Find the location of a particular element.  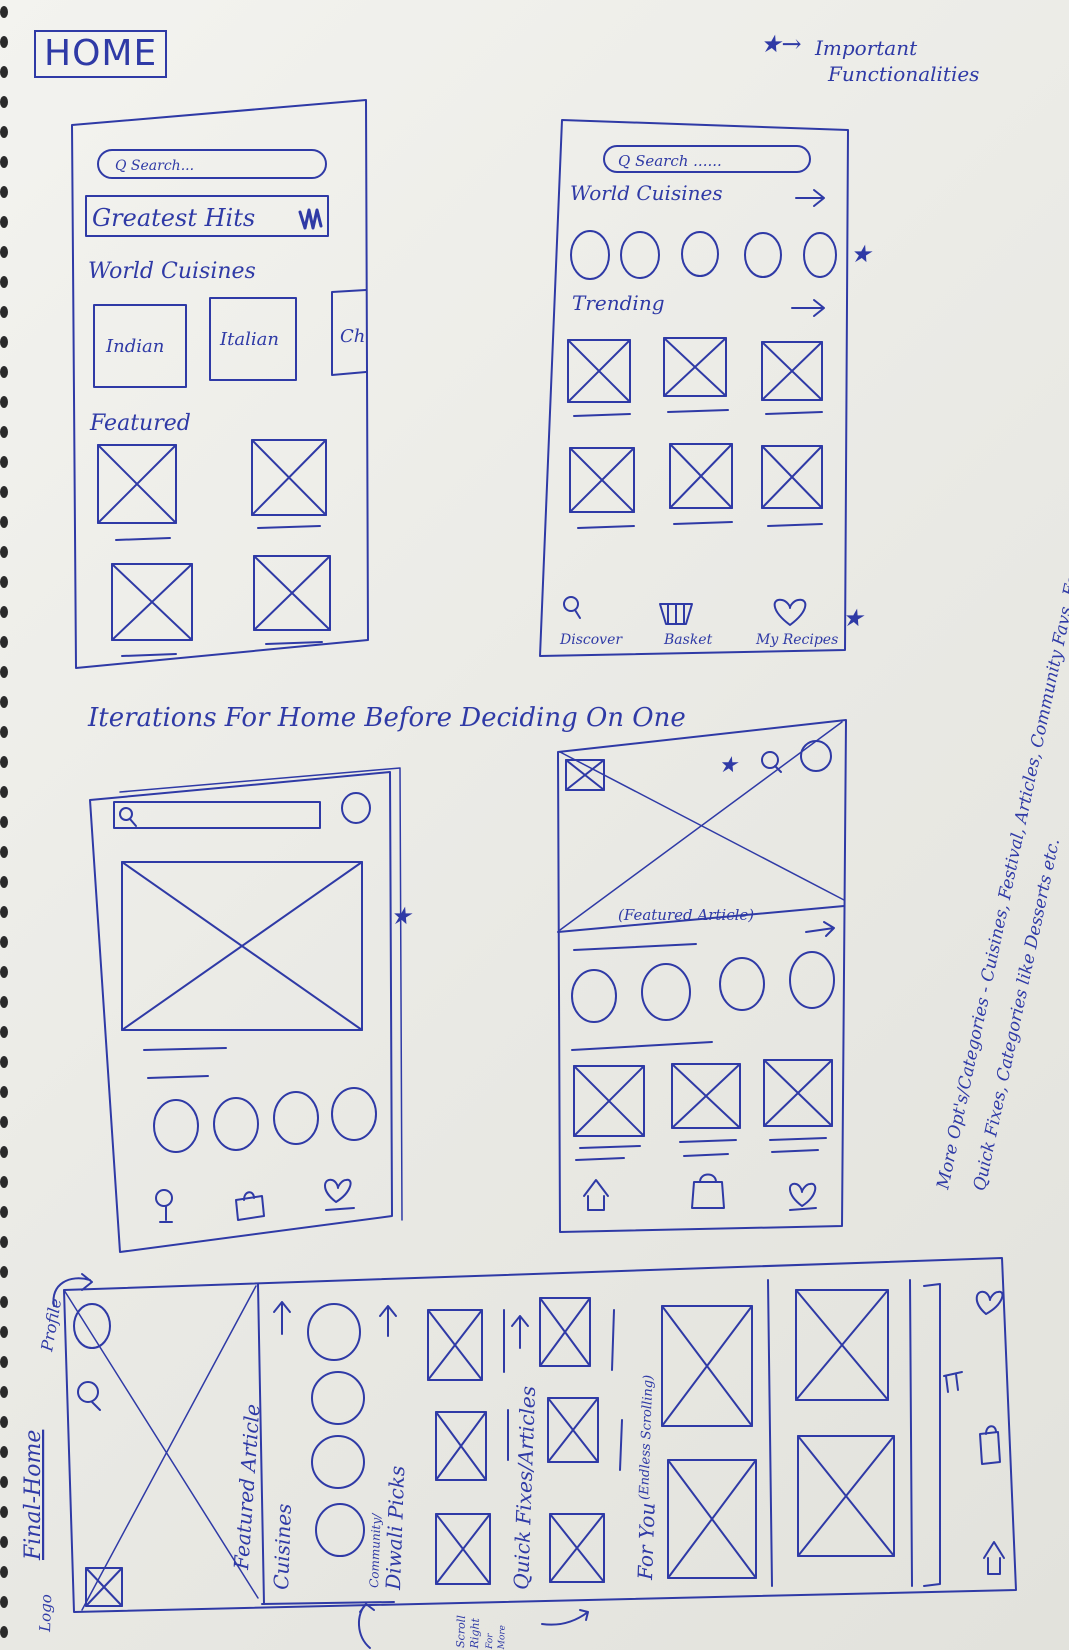

legend-symbol: ★→ is located at coordinates (781, 44).